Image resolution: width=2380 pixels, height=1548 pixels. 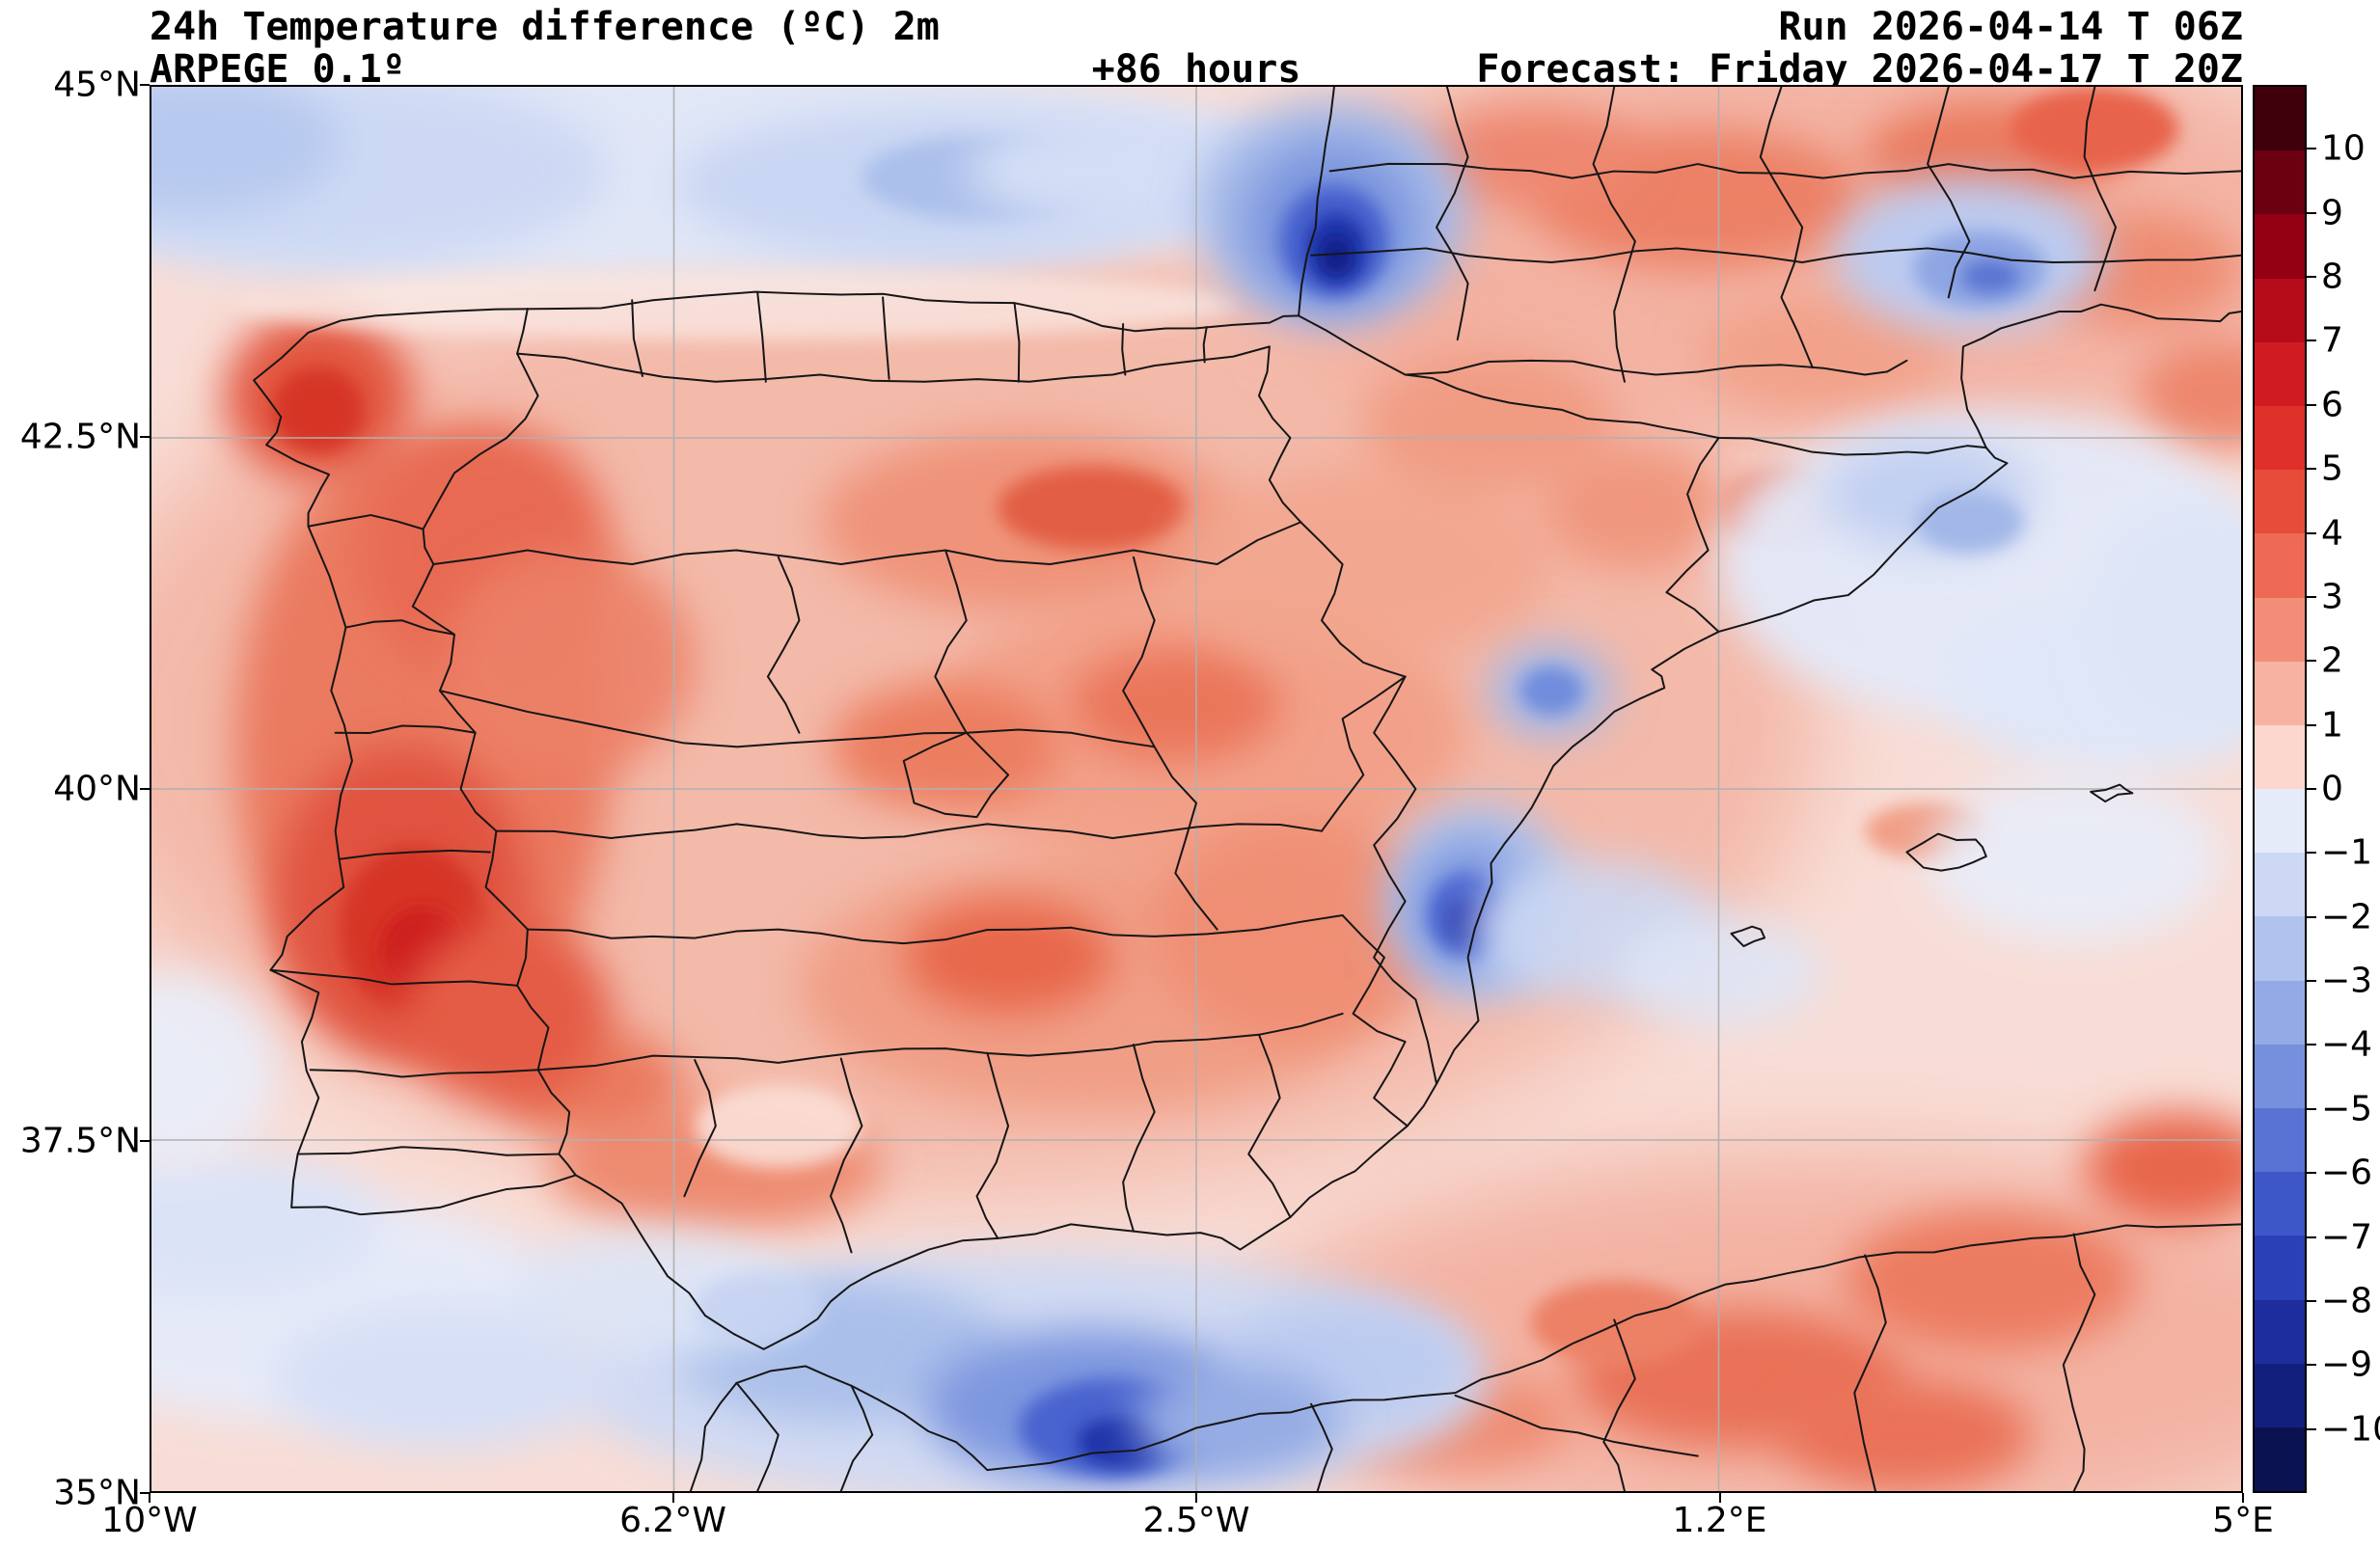 What do you see at coordinates (673, 1521) in the screenshot?
I see `longitude-tick-label: 6.2°W` at bounding box center [673, 1521].